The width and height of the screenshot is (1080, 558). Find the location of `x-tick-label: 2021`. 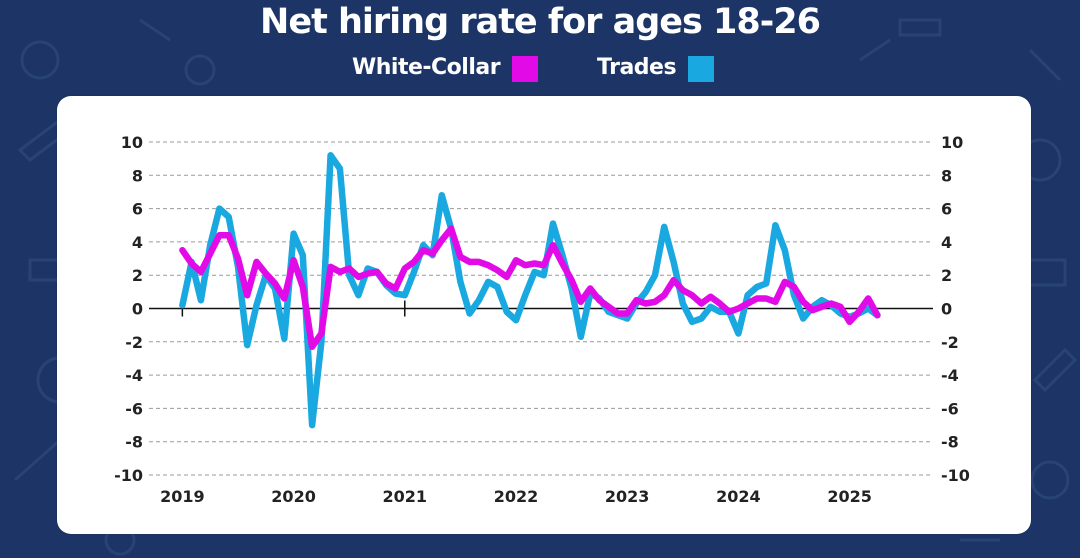

x-tick-label: 2021 is located at coordinates (405, 496).